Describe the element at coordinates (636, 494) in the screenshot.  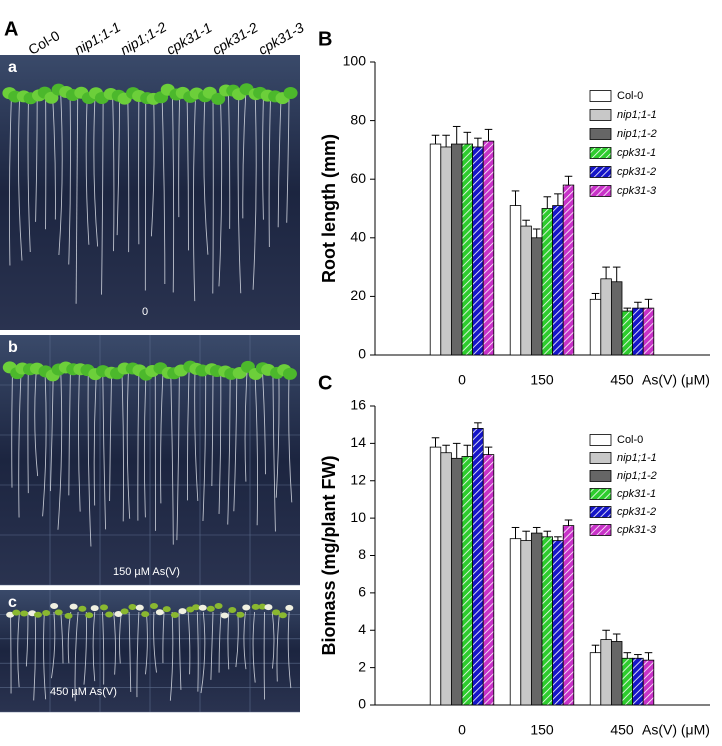
I see `legend-label: cpk31-1` at that location.